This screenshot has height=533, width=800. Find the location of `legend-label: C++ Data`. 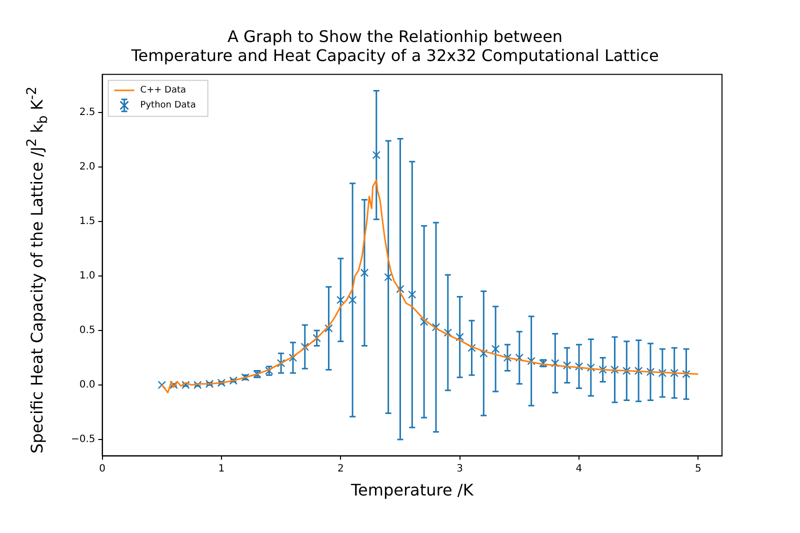

legend-label: C++ Data is located at coordinates (163, 91).